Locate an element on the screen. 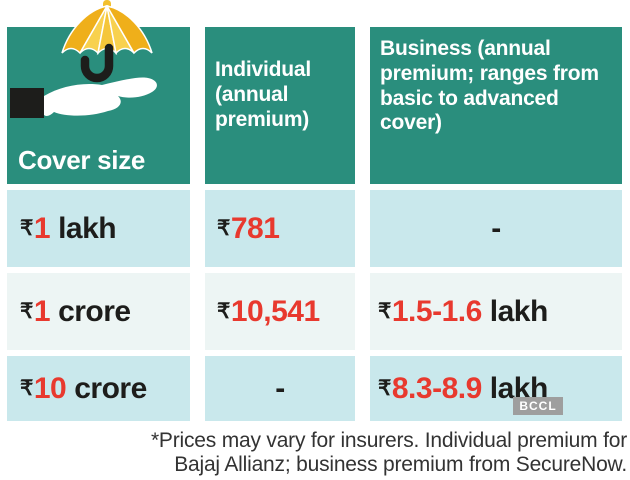 The width and height of the screenshot is (630, 480). row1-individual-premium: ₹781 is located at coordinates (280, 228).